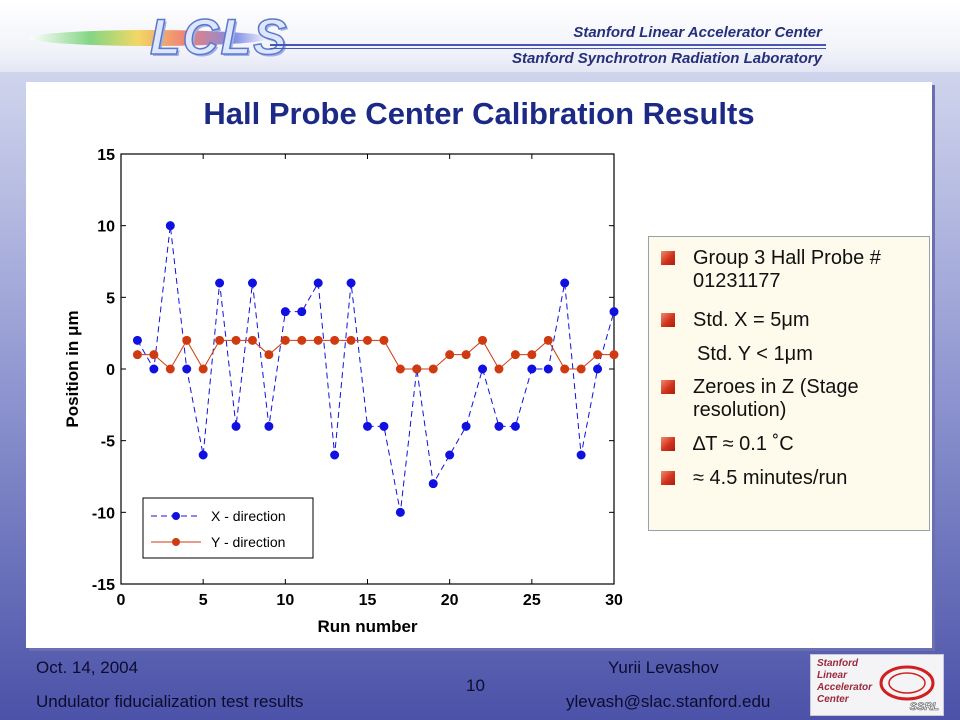 The height and width of the screenshot is (720, 960). What do you see at coordinates (838, 663) in the screenshot?
I see `slac-logo-line: Stanford` at bounding box center [838, 663].